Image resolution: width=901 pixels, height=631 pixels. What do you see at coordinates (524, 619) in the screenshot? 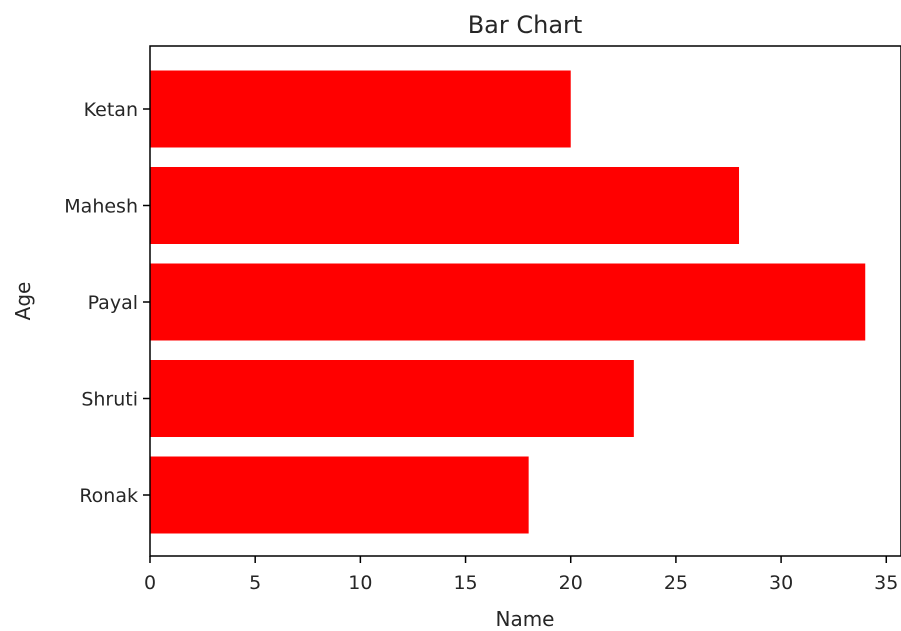
I see `x-axis-label: Name` at bounding box center [524, 619].